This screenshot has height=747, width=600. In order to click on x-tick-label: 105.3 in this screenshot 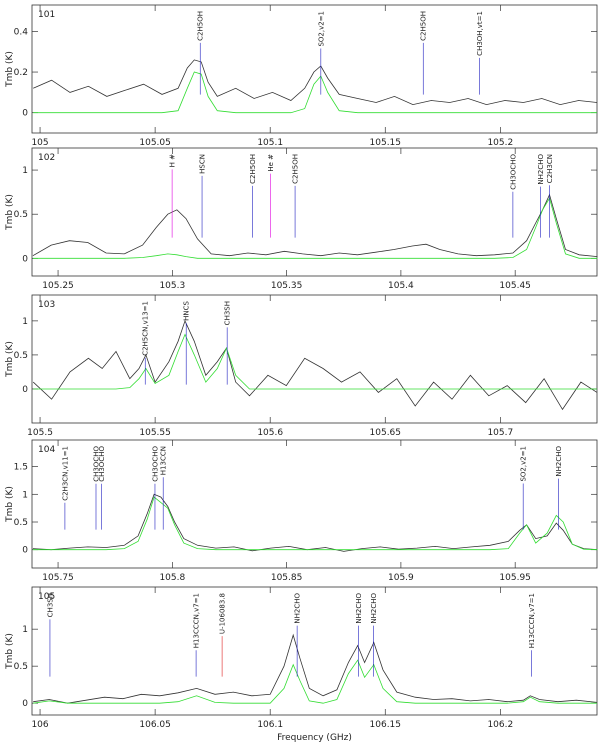, I will do `click(172, 286)`.